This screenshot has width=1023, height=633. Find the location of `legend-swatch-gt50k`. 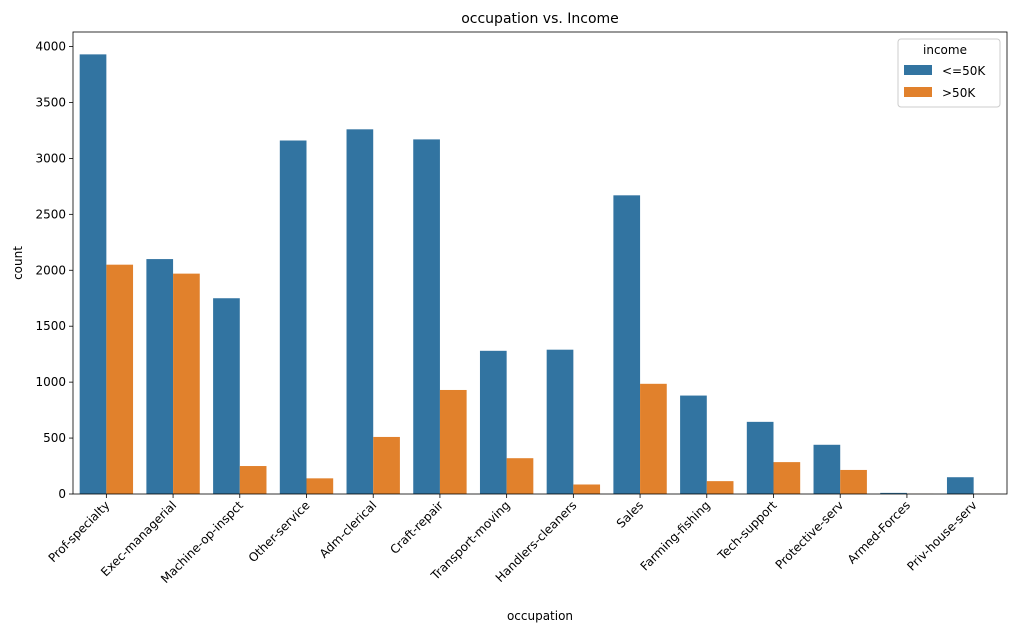

legend-swatch-gt50k is located at coordinates (918, 92).